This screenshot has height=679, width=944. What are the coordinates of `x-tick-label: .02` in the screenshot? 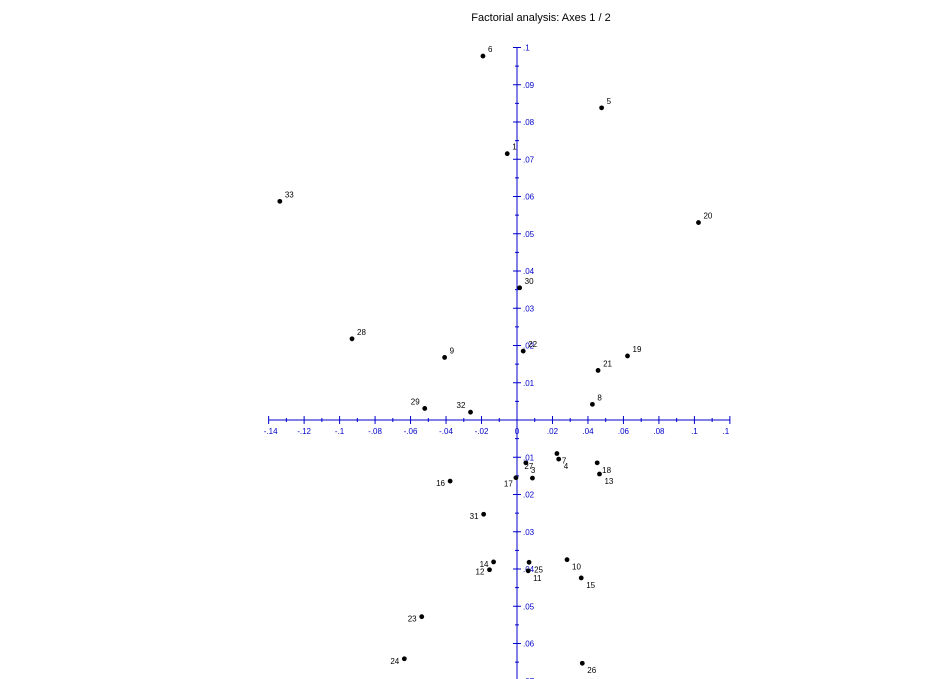 It's located at (553, 431).